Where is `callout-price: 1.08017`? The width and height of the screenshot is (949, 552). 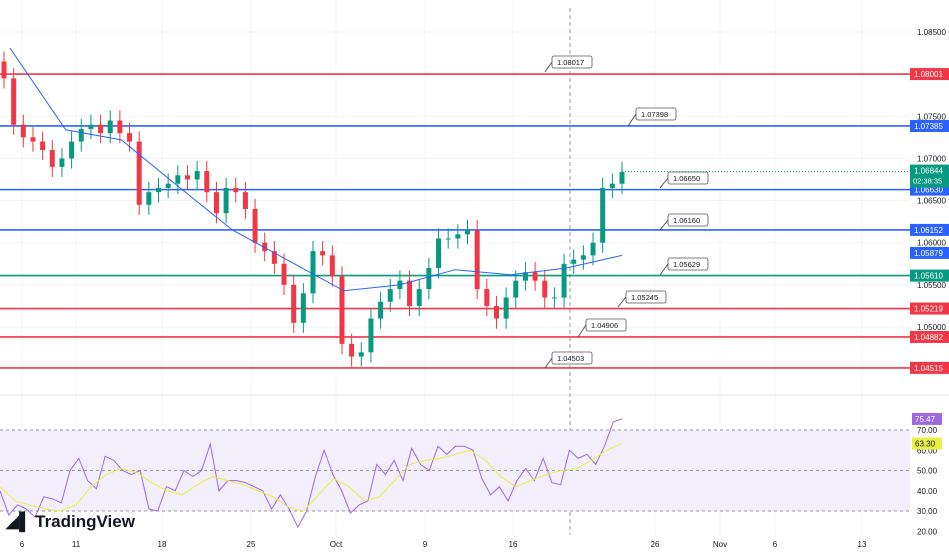 callout-price: 1.08017 is located at coordinates (570, 62).